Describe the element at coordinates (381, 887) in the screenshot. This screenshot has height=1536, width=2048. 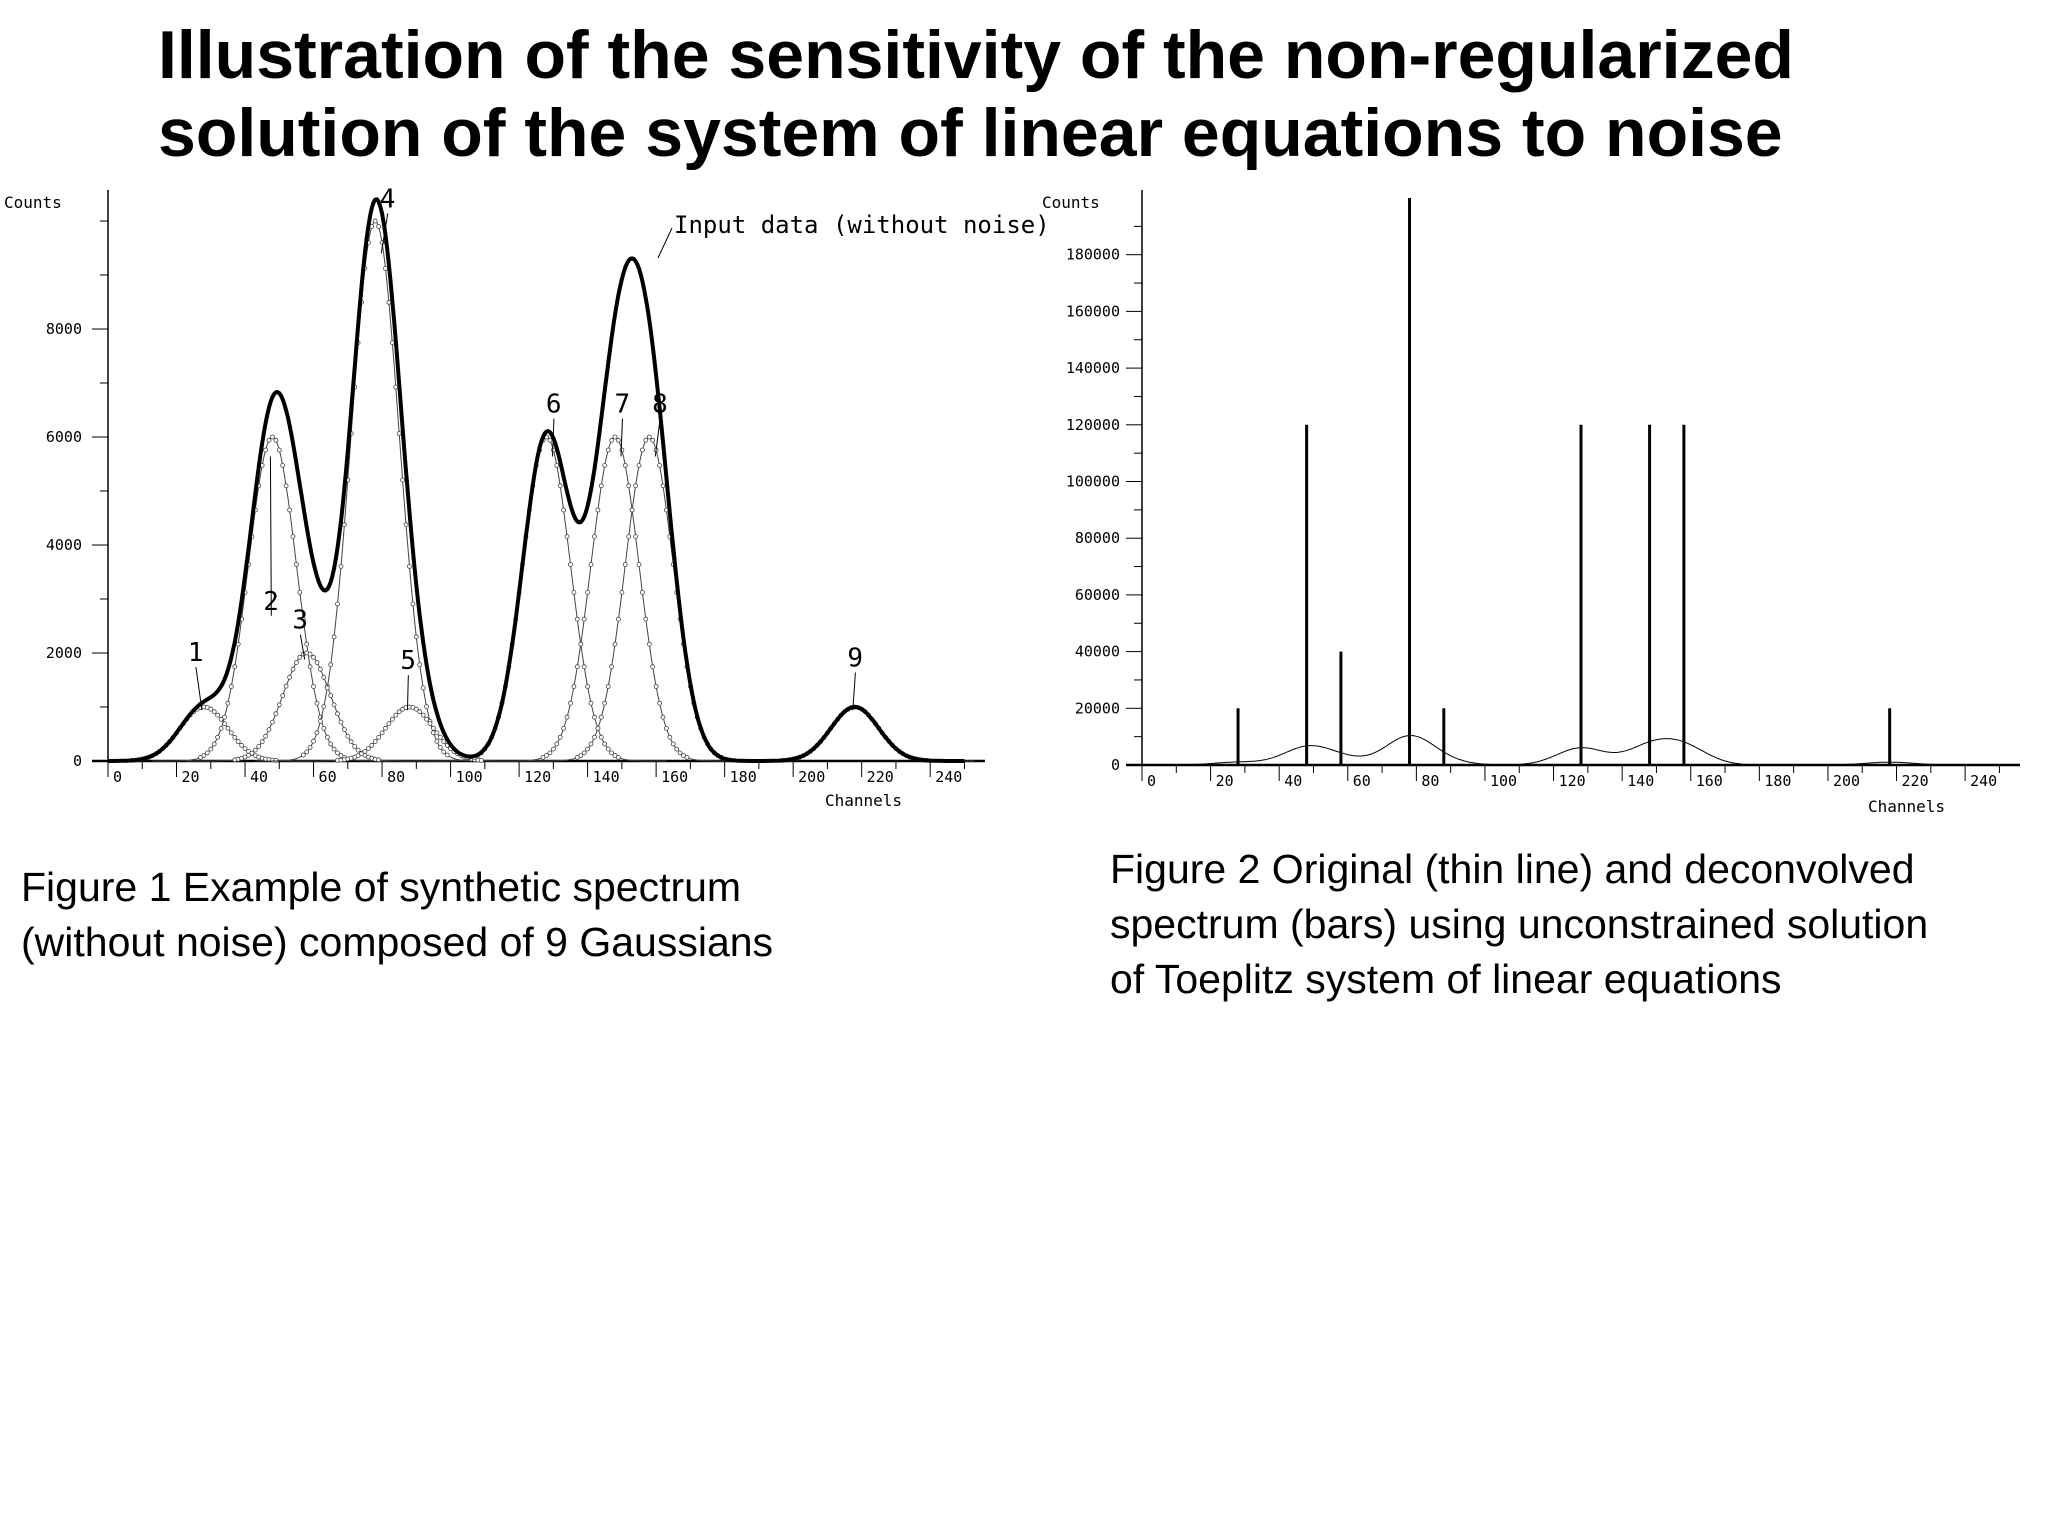
I see `figure-1-caption-line-1: Figure 1 Example of synthetic spectrum` at that location.